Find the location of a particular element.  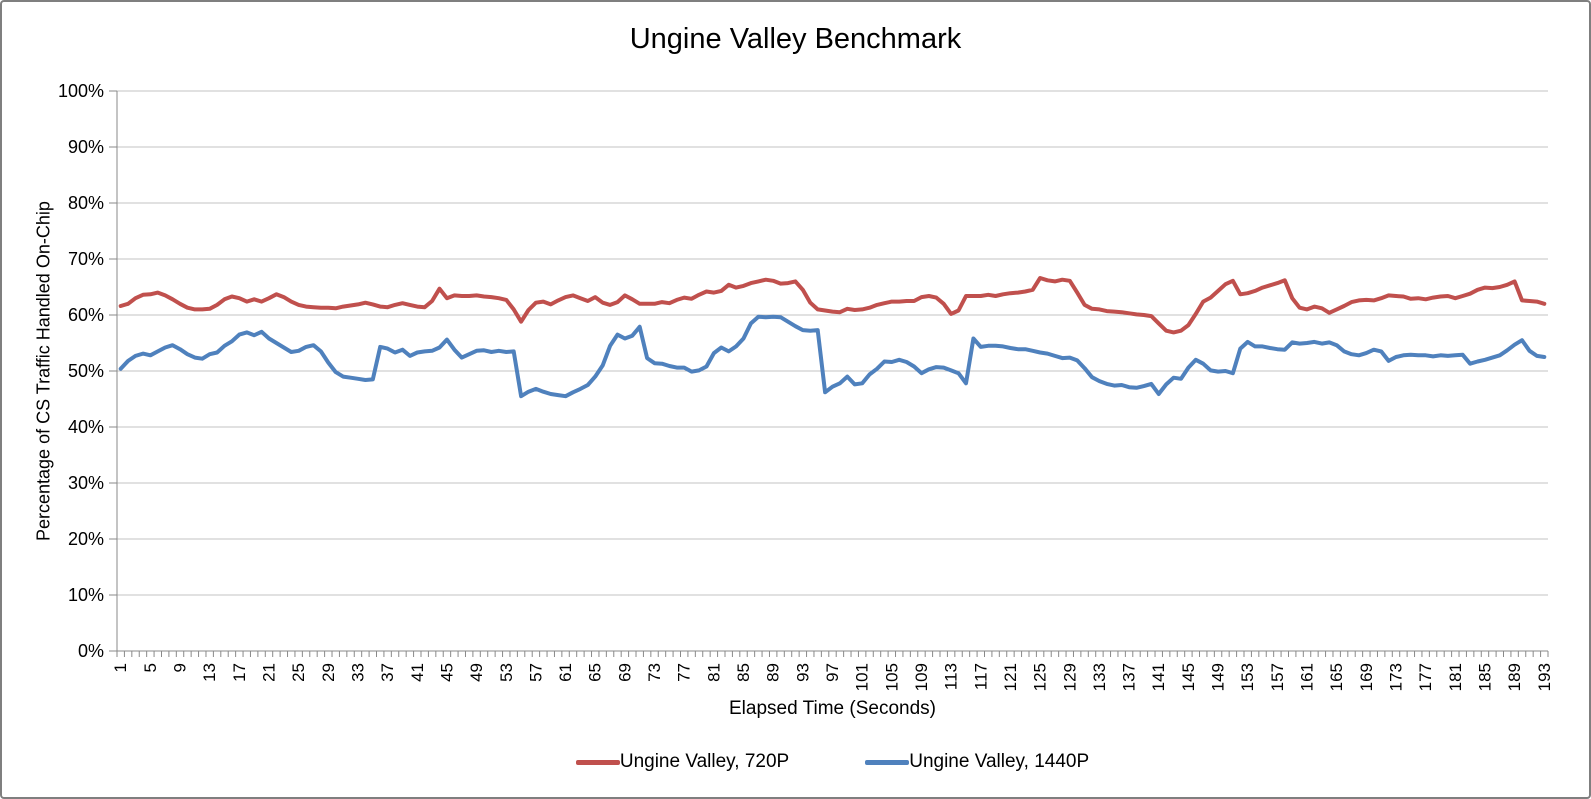

x-tick-label: 169 is located at coordinates (1366, 677).